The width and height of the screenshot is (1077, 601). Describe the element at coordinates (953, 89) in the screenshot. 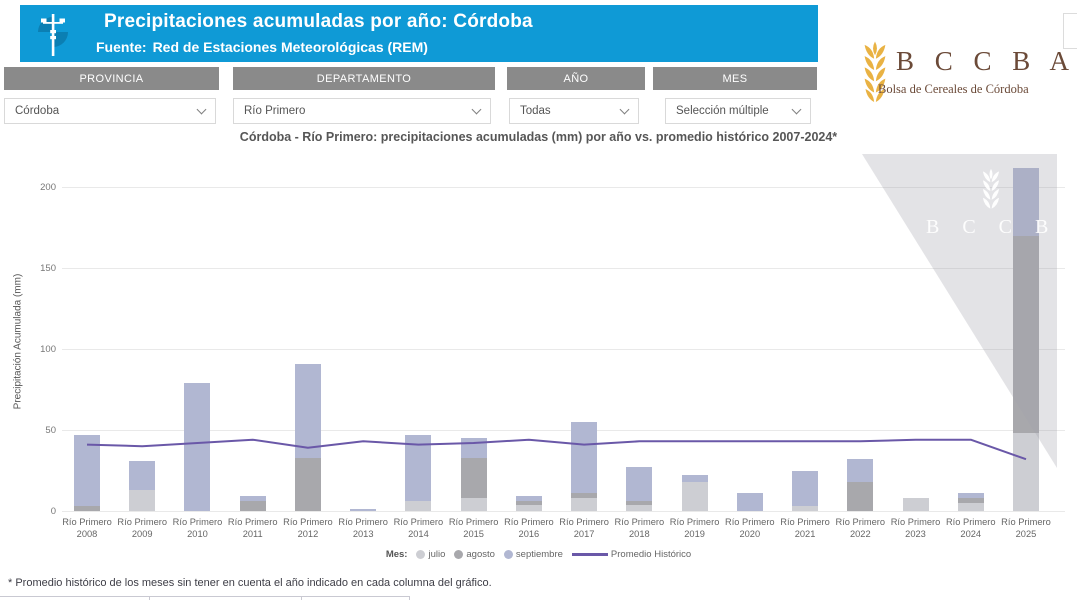

I see `bccba-tagline: Bolsa de Cereales de Córdoba` at that location.